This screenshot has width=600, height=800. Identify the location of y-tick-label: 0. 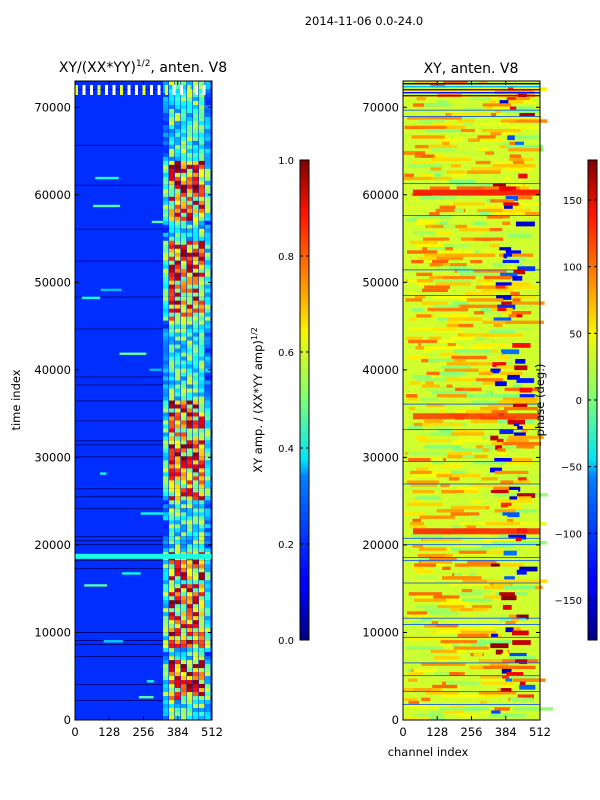
(395, 720).